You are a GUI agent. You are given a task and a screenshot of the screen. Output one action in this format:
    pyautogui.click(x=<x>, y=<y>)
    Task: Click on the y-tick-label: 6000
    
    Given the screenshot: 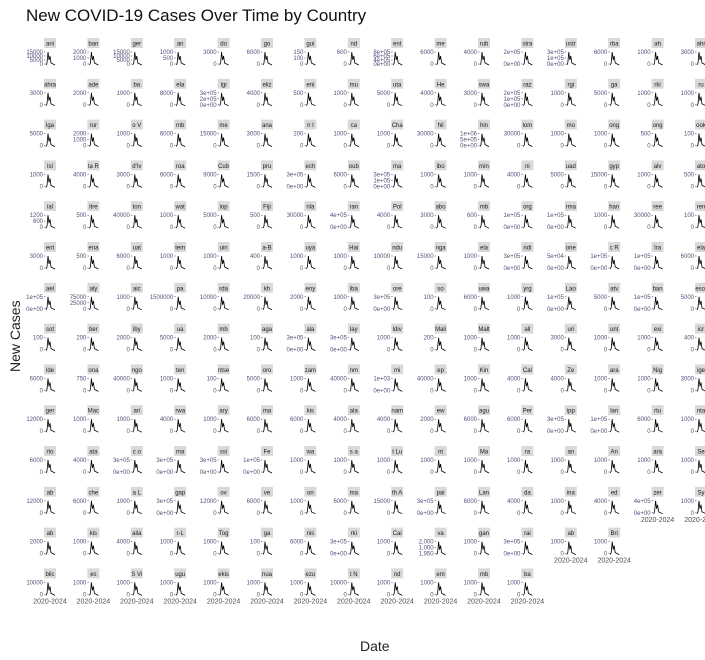 What is the action you would take?
    pyautogui.click(x=644, y=420)
    